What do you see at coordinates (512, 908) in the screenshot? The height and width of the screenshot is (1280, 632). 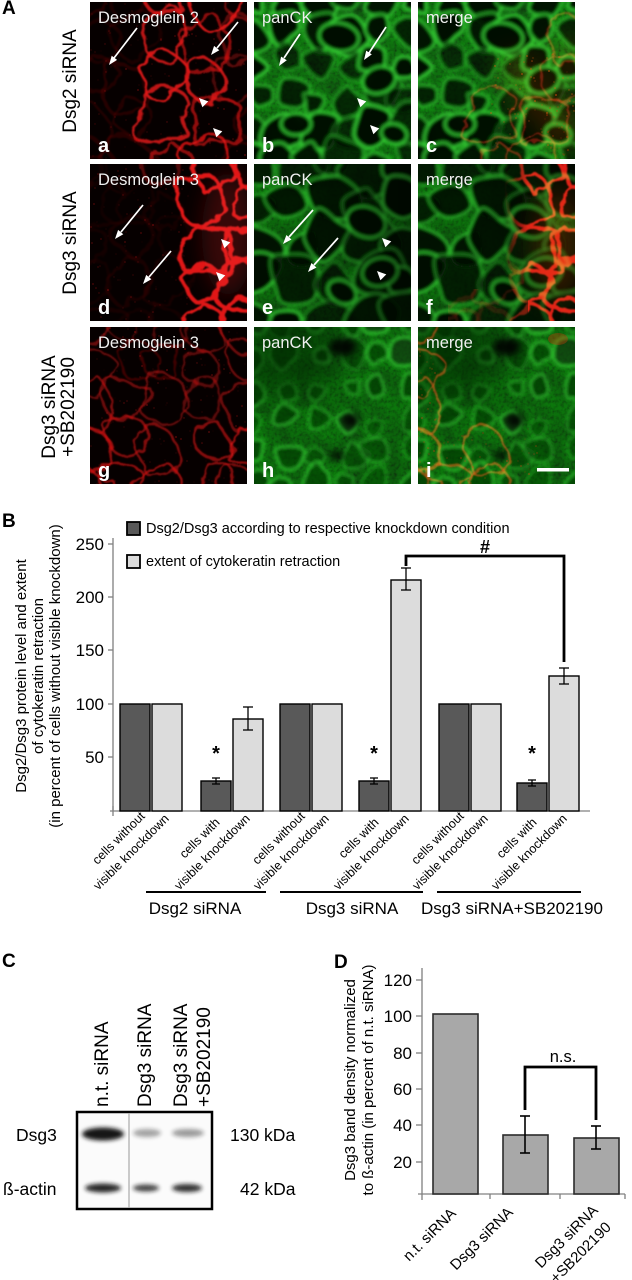 I see `svg-text: Dsg3 siRNA+SB202190` at bounding box center [512, 908].